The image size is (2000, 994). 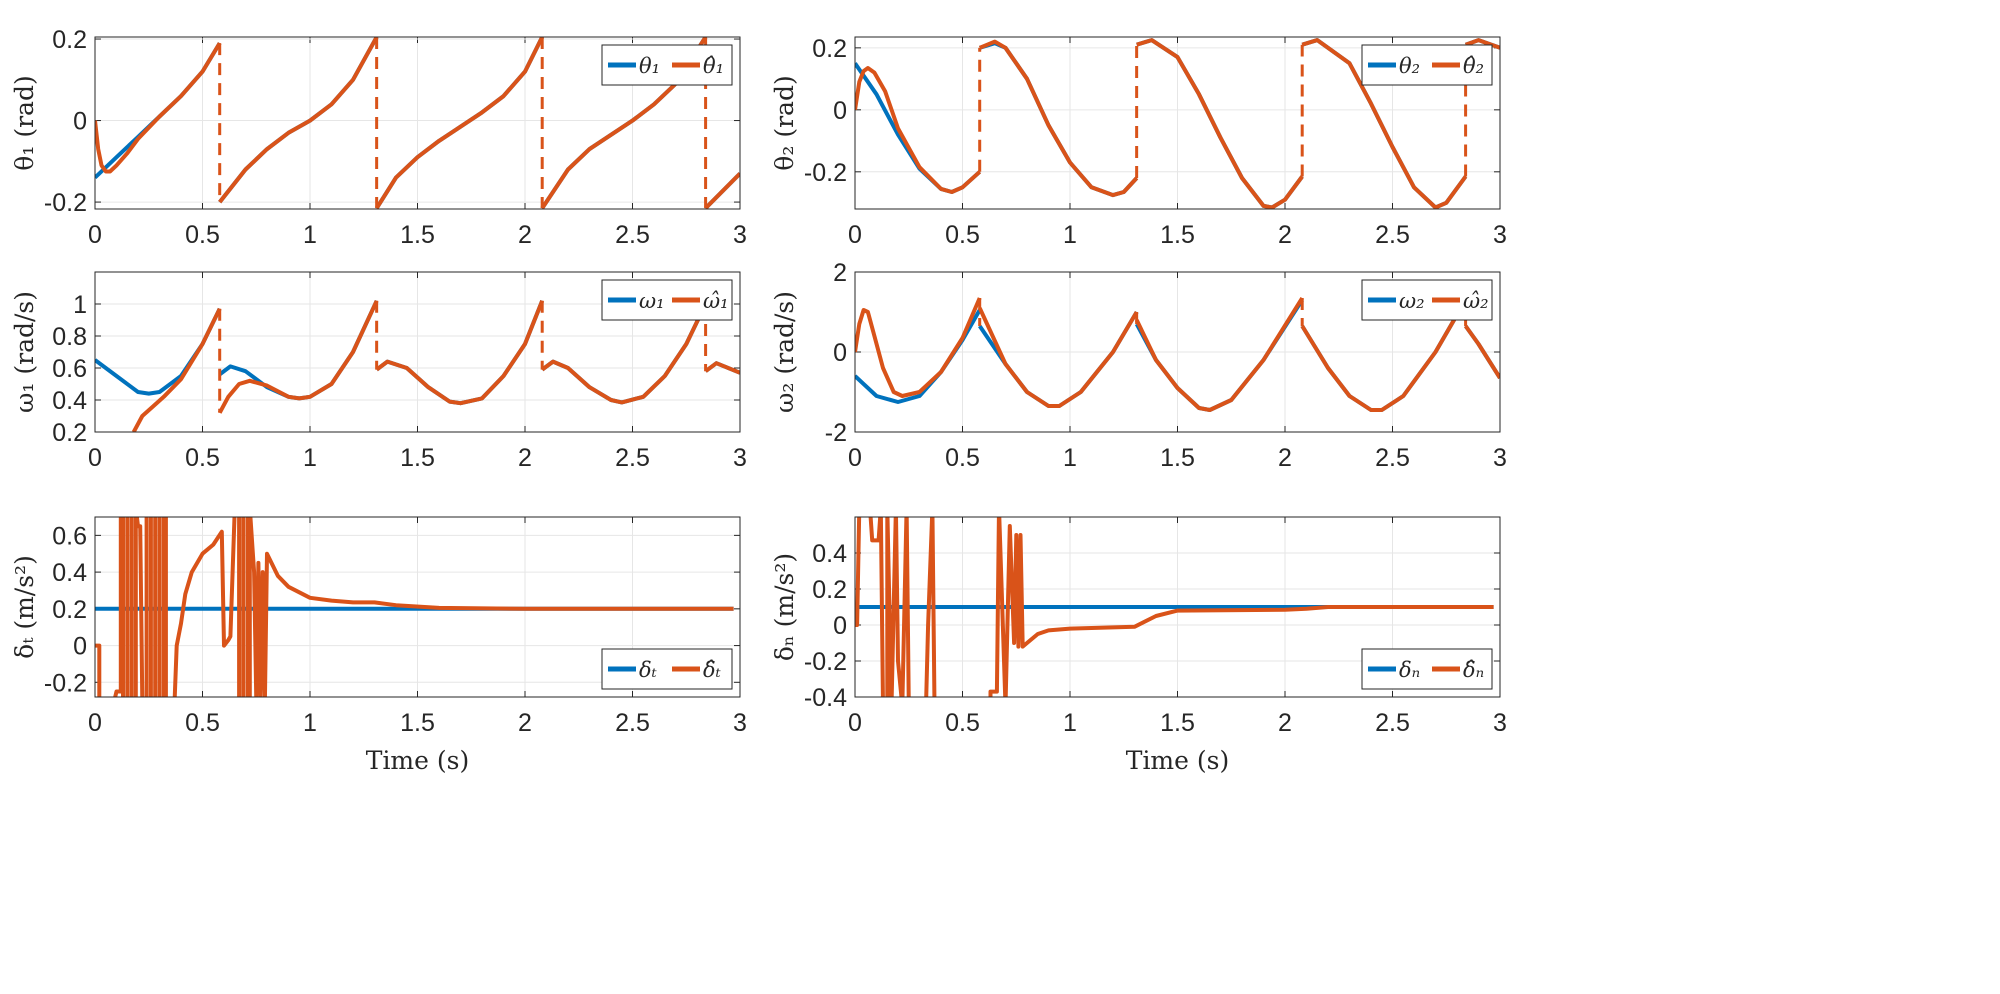 What do you see at coordinates (713, 66) in the screenshot?
I see `legend-entry: θ̂₁` at bounding box center [713, 66].